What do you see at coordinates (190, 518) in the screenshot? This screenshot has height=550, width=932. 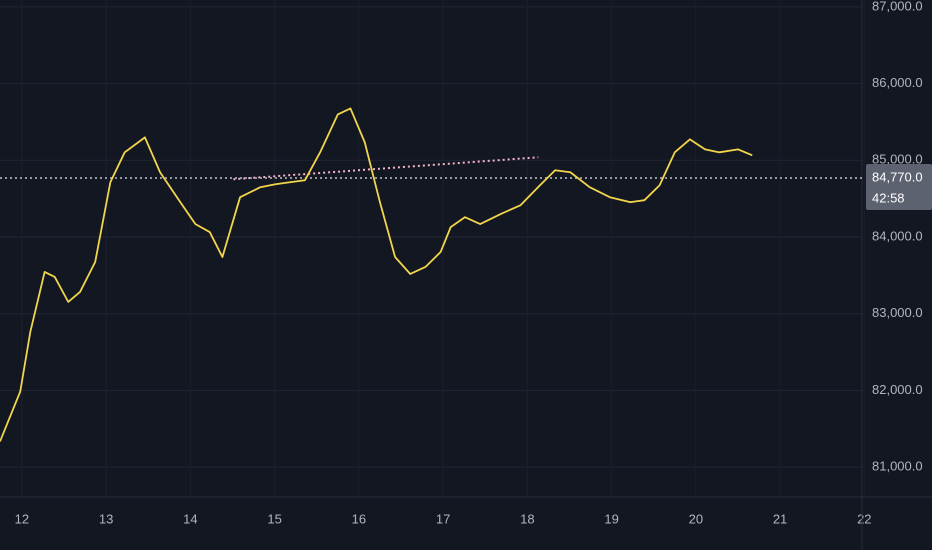 I see `x-tick-label: 14` at bounding box center [190, 518].